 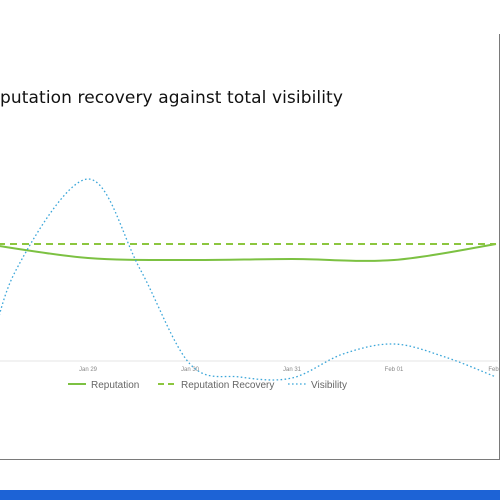 What do you see at coordinates (227, 385) in the screenshot?
I see `legend-label-reputation-recovery: Reputation Recovery` at bounding box center [227, 385].